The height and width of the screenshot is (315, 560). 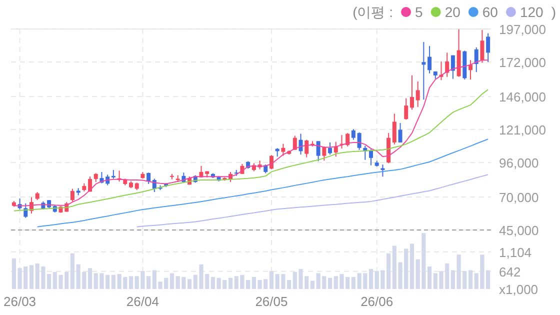 What do you see at coordinates (490, 12) in the screenshot?
I see `legend-label: 60` at bounding box center [490, 12].